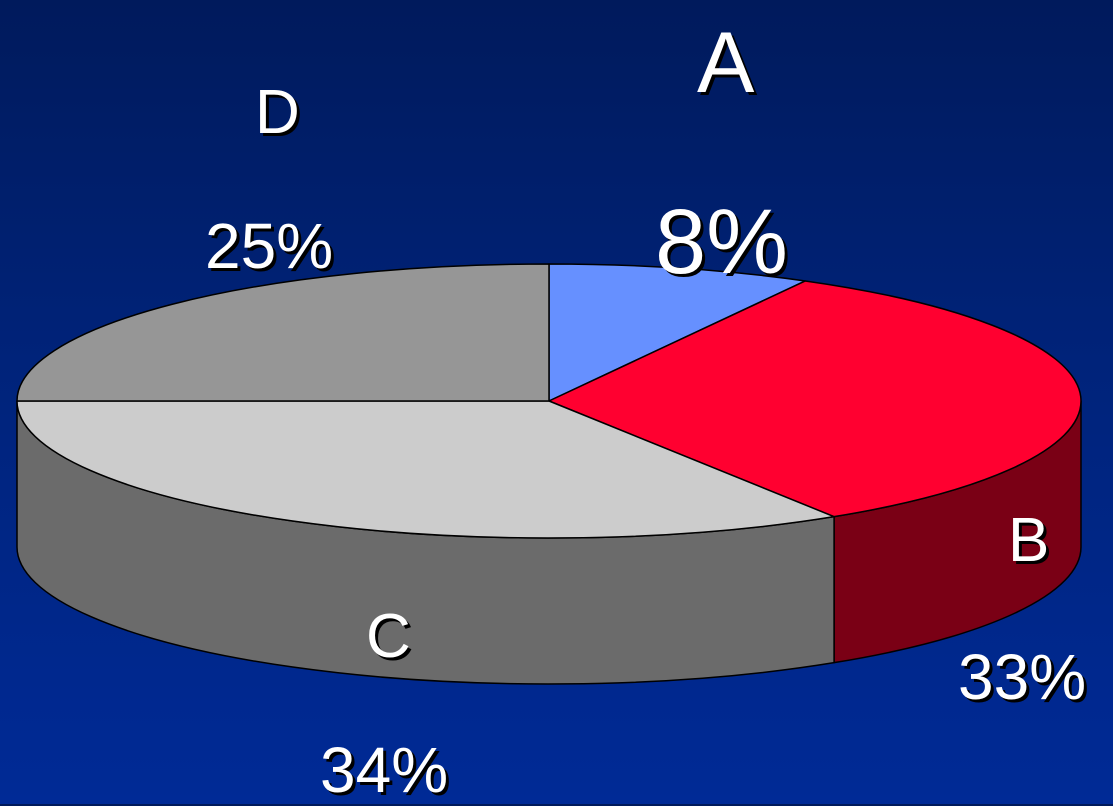 The height and width of the screenshot is (806, 1113). I want to click on slice-label-d: D, so click(277, 112).